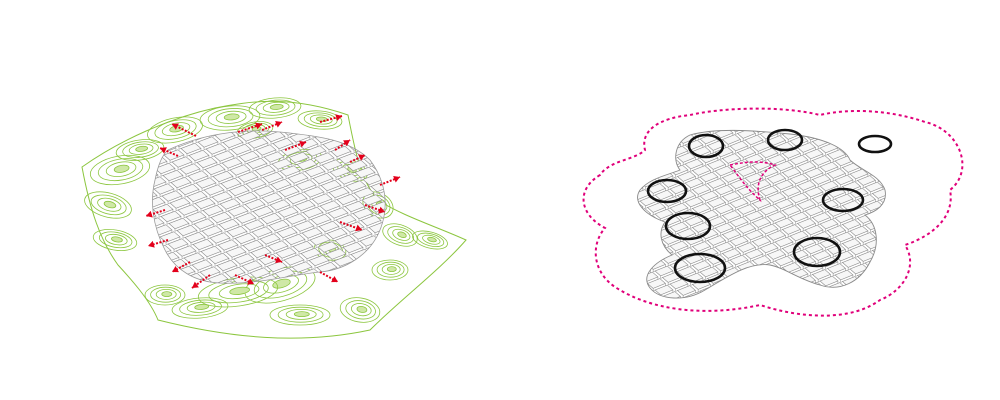 Image resolution: width=1000 pixels, height=400 pixels. Describe the element at coordinates (875, 144) in the screenshot. I see `node-ring` at that location.